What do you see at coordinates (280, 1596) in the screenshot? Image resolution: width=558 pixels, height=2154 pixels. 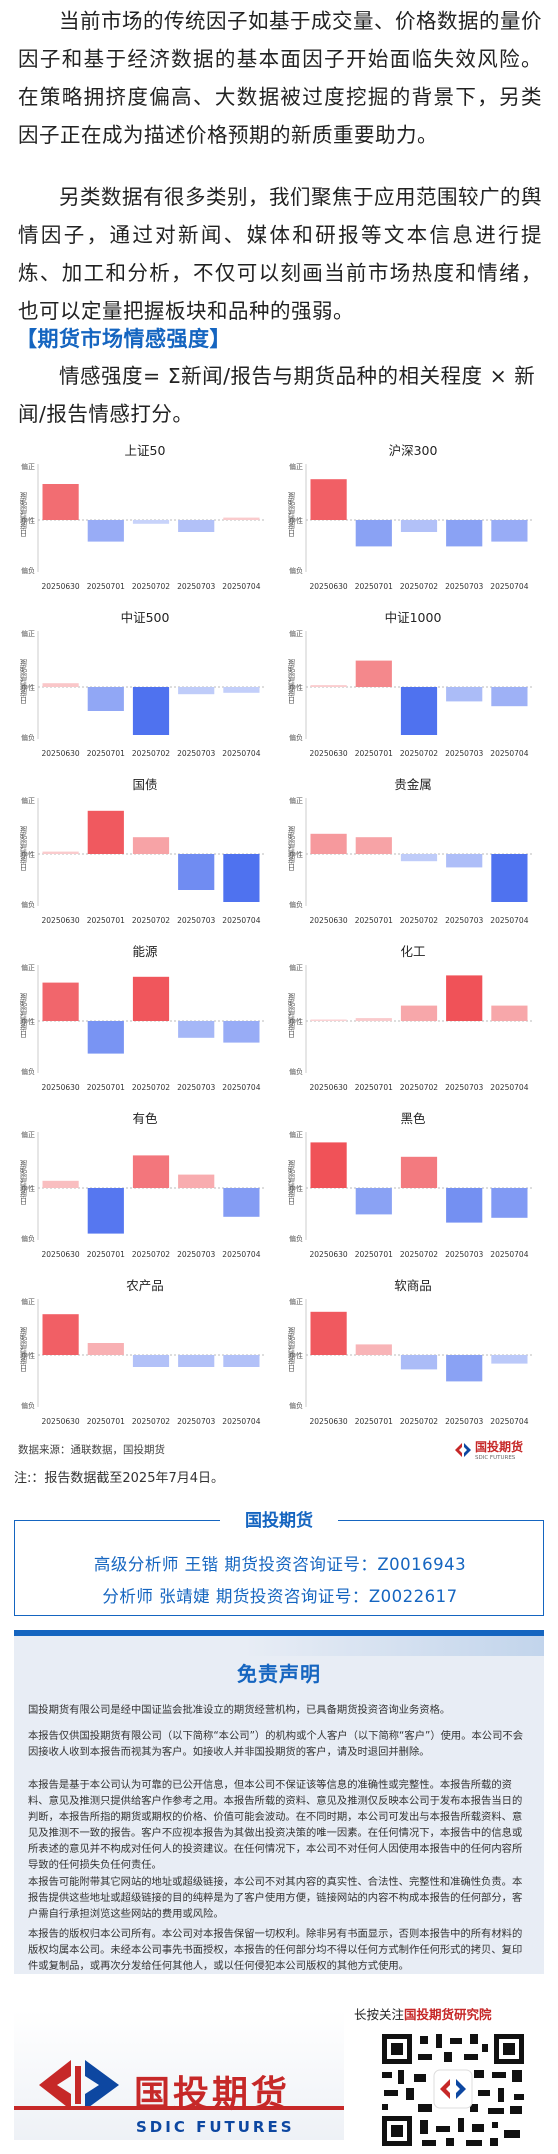 I see `analyst-junior: 分析师 张靖婕 期货投资咨询证号：Z0022617` at bounding box center [280, 1596].